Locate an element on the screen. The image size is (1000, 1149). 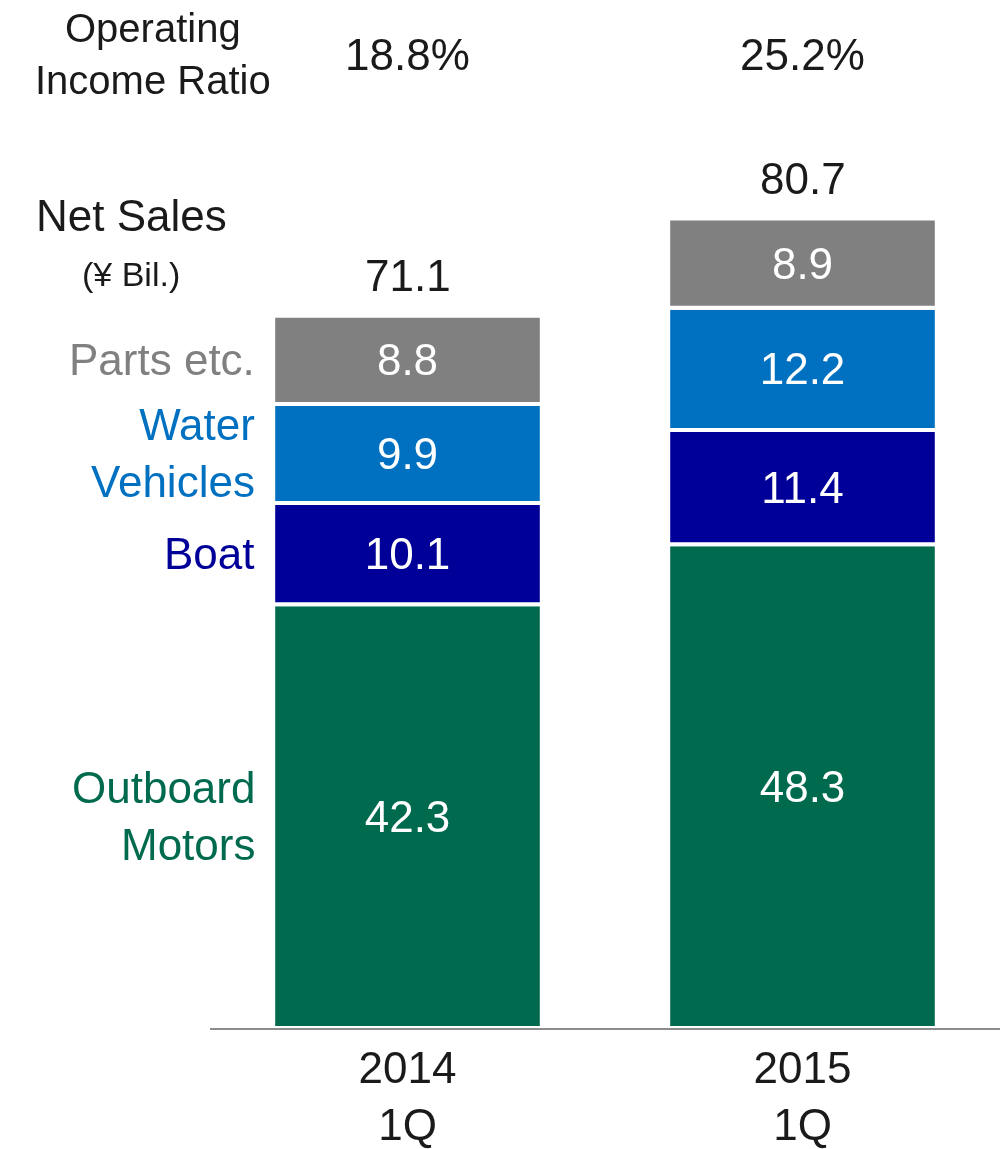
data-label: 12.2 is located at coordinates (802, 369).